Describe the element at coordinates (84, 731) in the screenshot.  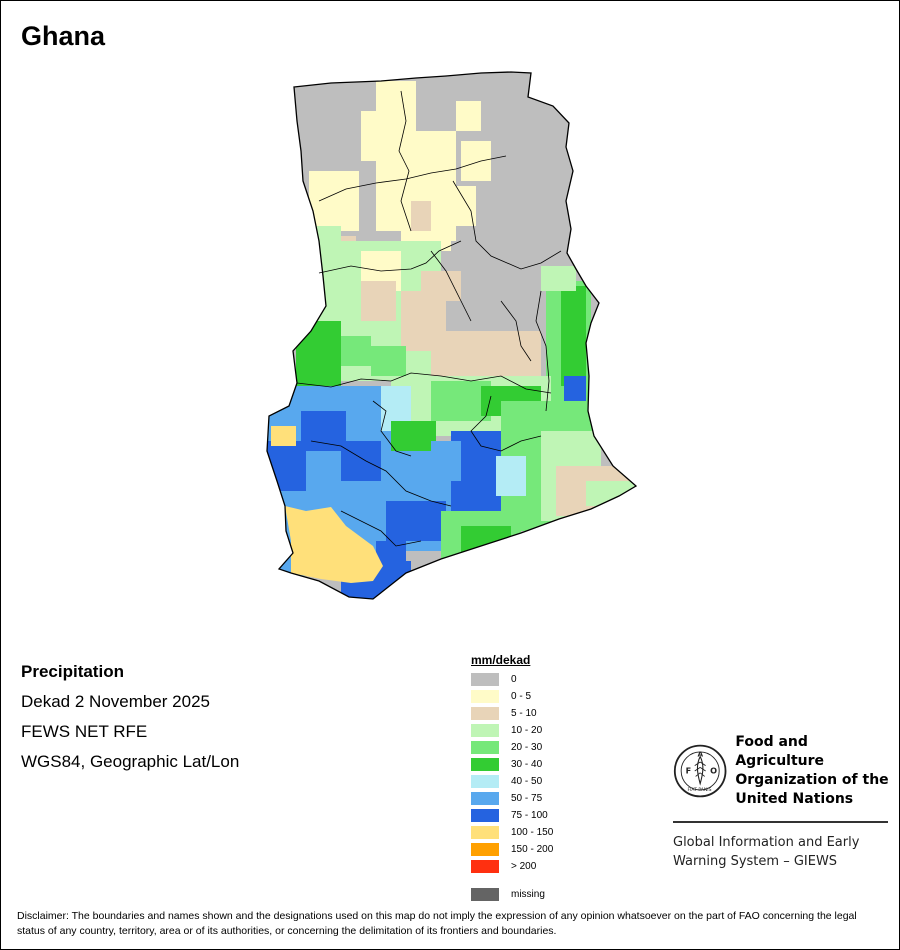
I see `source-label: FEWS NET RFE` at that location.